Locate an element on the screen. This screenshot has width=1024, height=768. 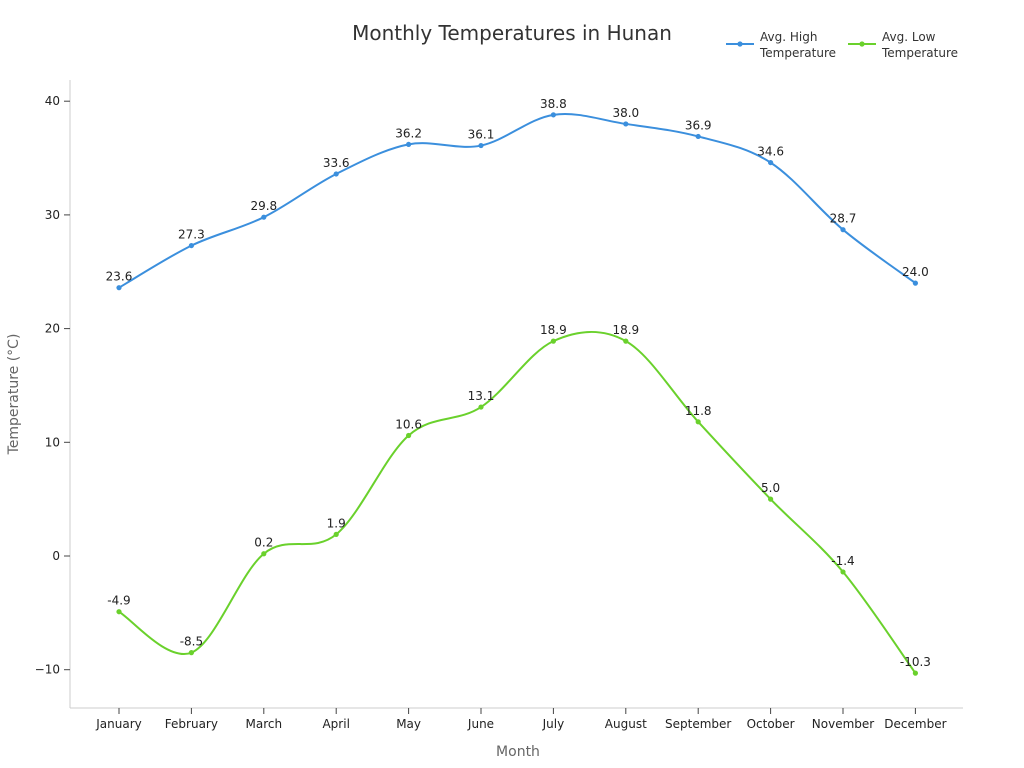
data-label: 0.2 is located at coordinates (263, 543).